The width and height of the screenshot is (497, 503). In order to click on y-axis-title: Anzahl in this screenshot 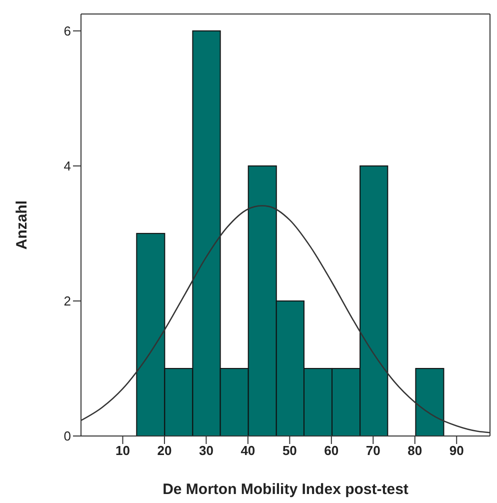, I will do `click(21, 225)`.